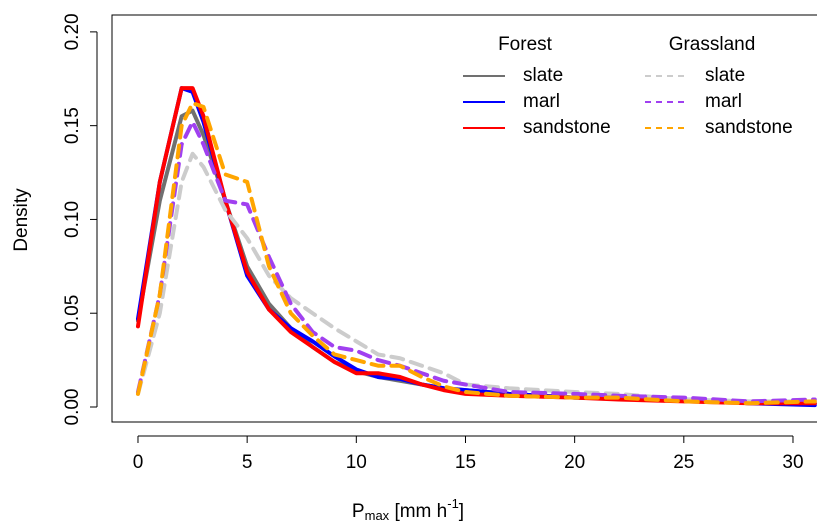  What do you see at coordinates (574, 462) in the screenshot?
I see `x-tick-label: 20` at bounding box center [574, 462].